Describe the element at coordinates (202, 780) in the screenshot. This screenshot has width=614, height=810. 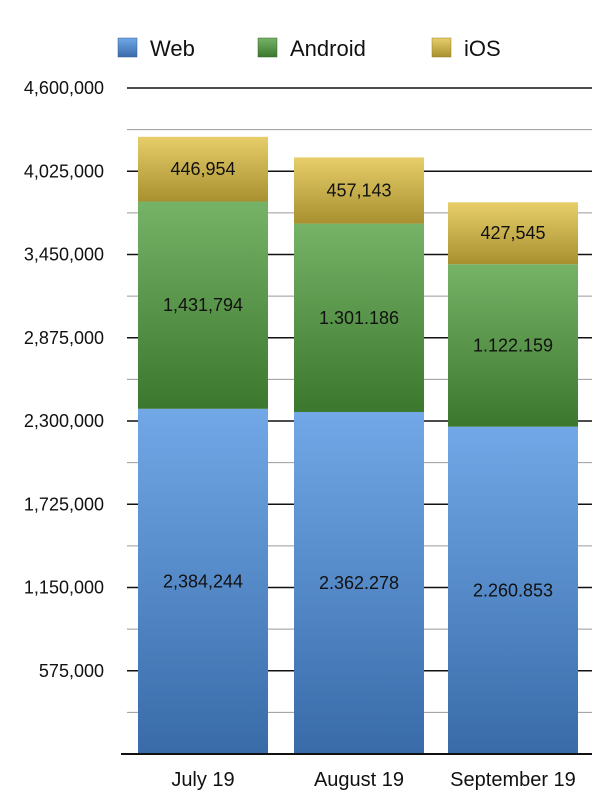
I see `x-category-label: July 19` at that location.